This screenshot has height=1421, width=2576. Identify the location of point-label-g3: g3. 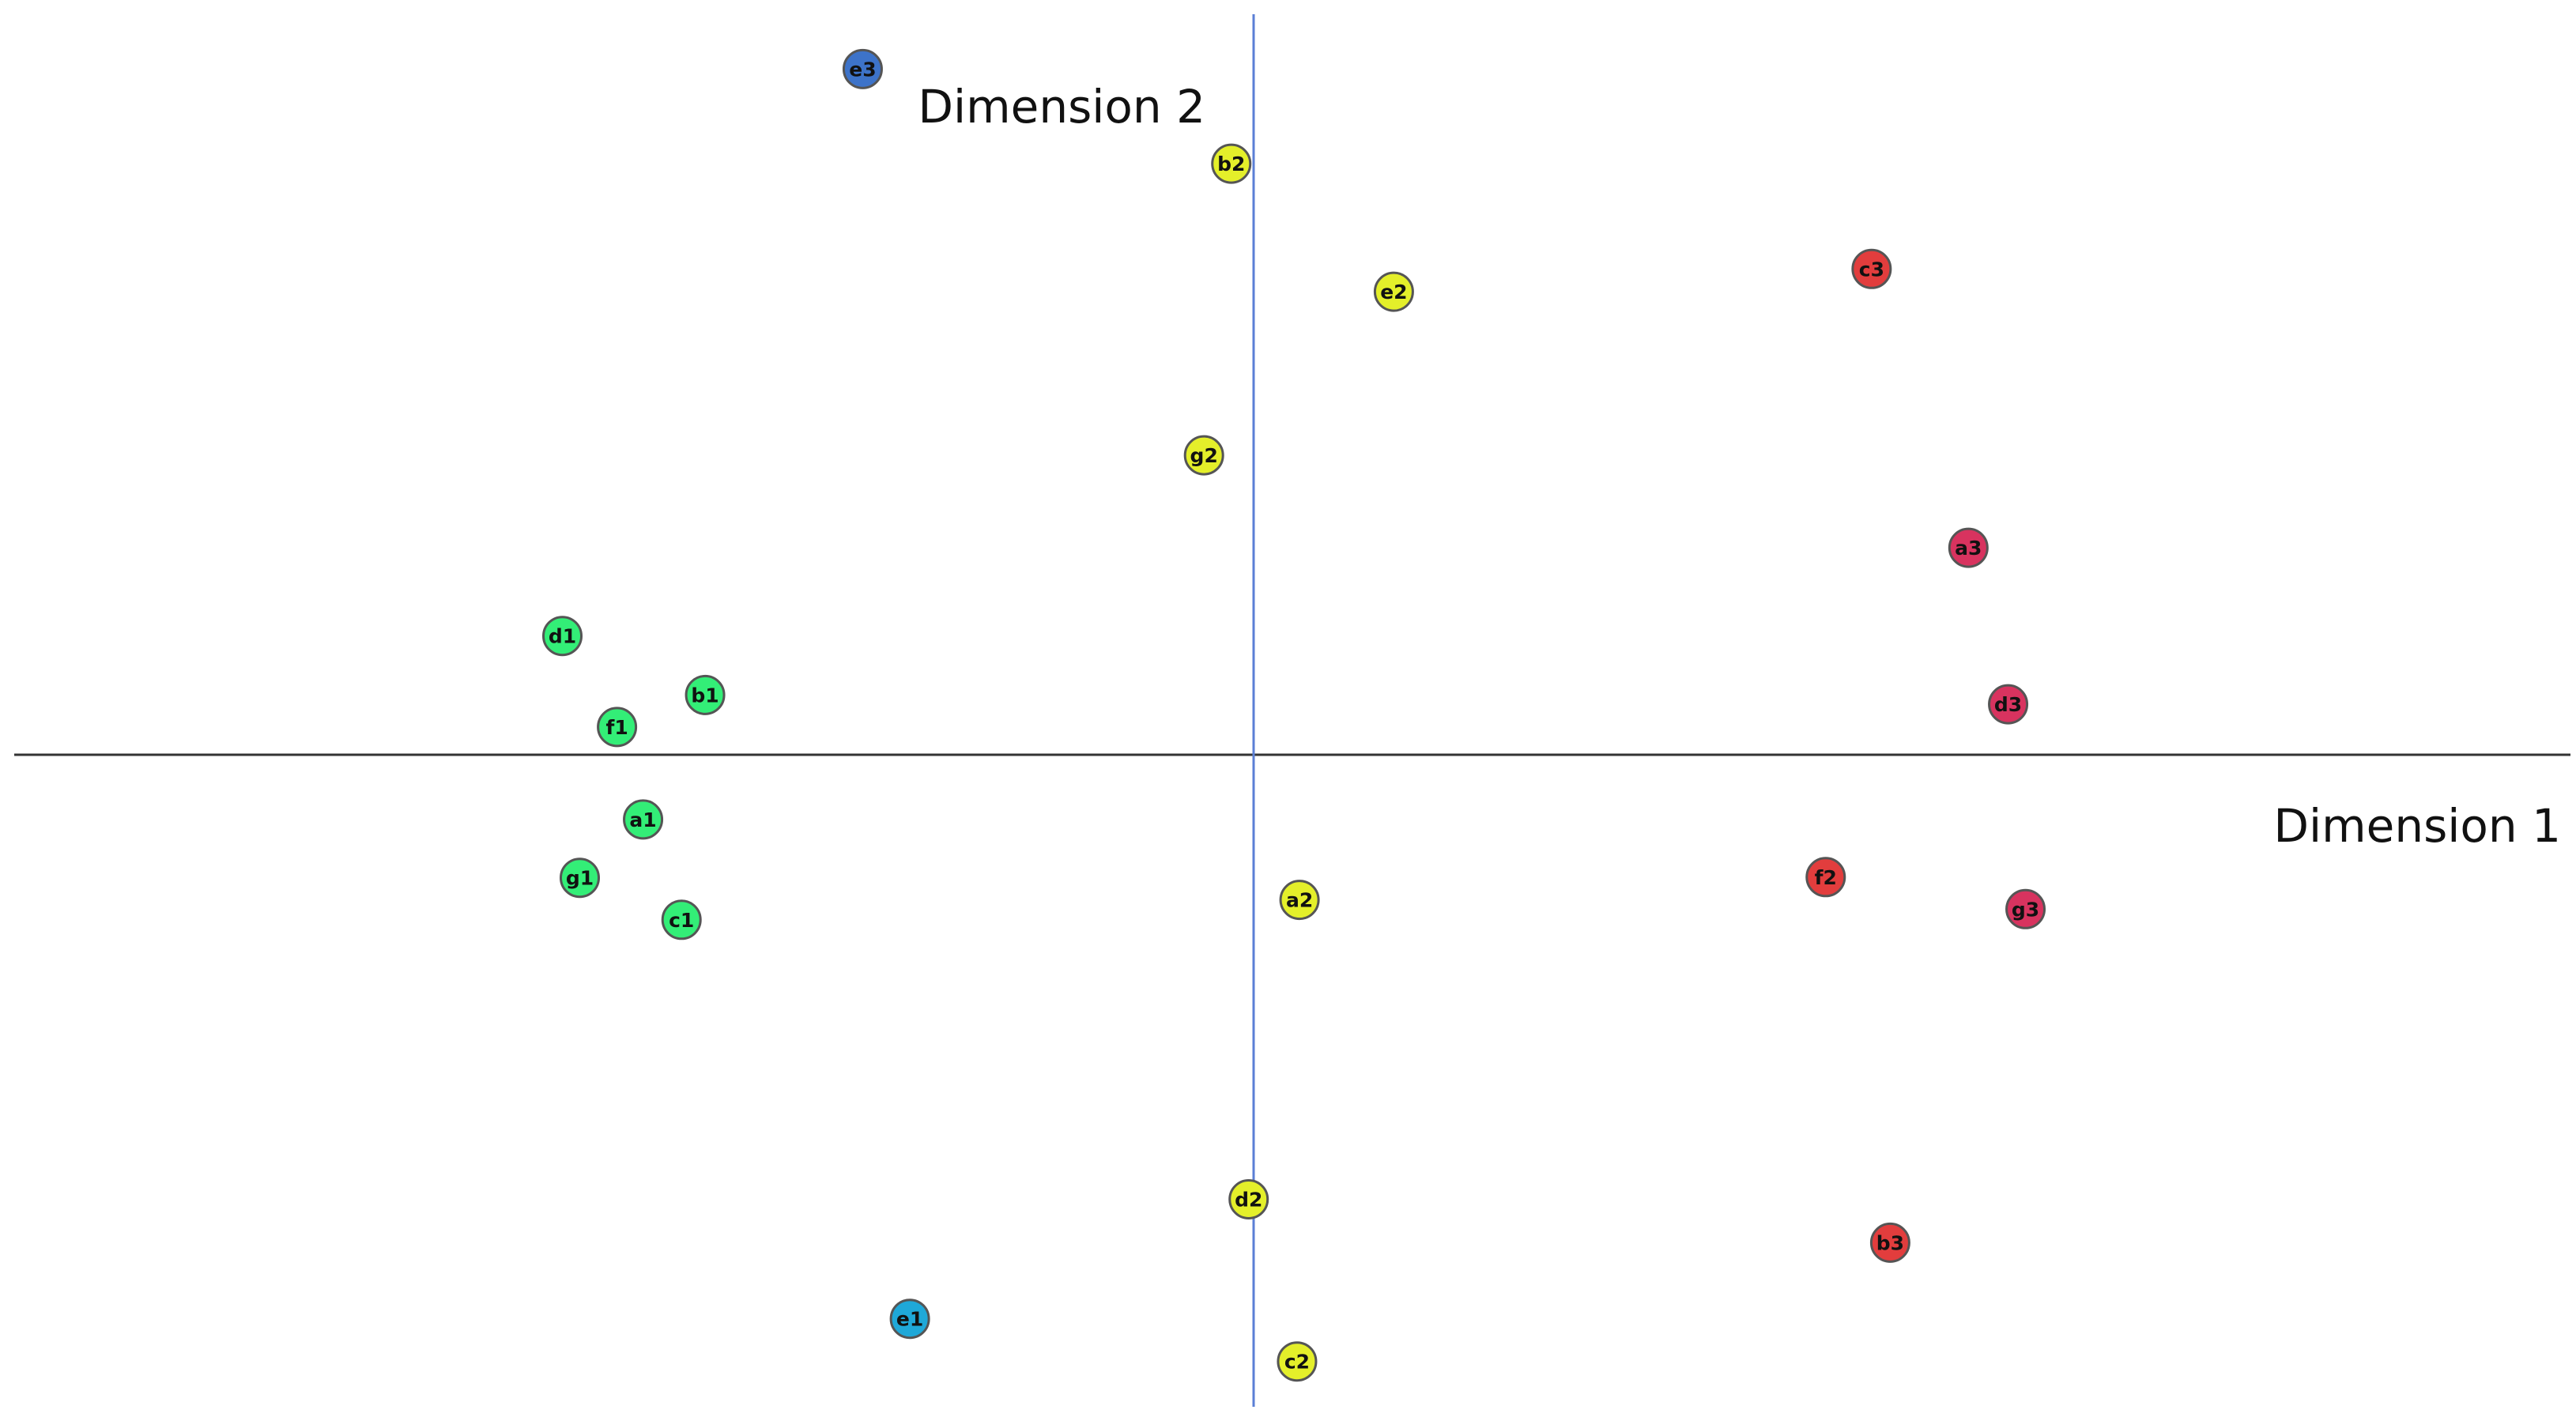
(2026, 909).